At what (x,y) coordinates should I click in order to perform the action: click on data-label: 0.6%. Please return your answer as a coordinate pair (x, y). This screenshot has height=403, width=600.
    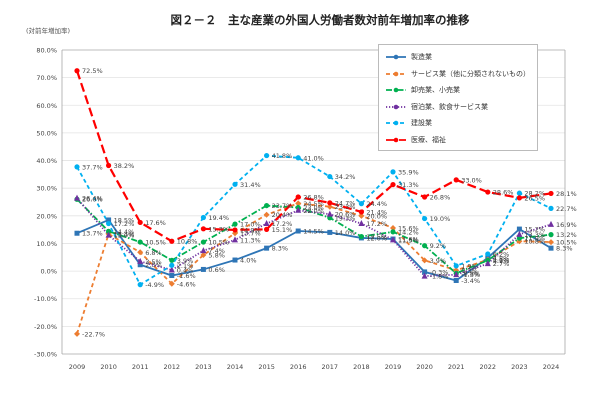
    Looking at the image, I should click on (216, 270).